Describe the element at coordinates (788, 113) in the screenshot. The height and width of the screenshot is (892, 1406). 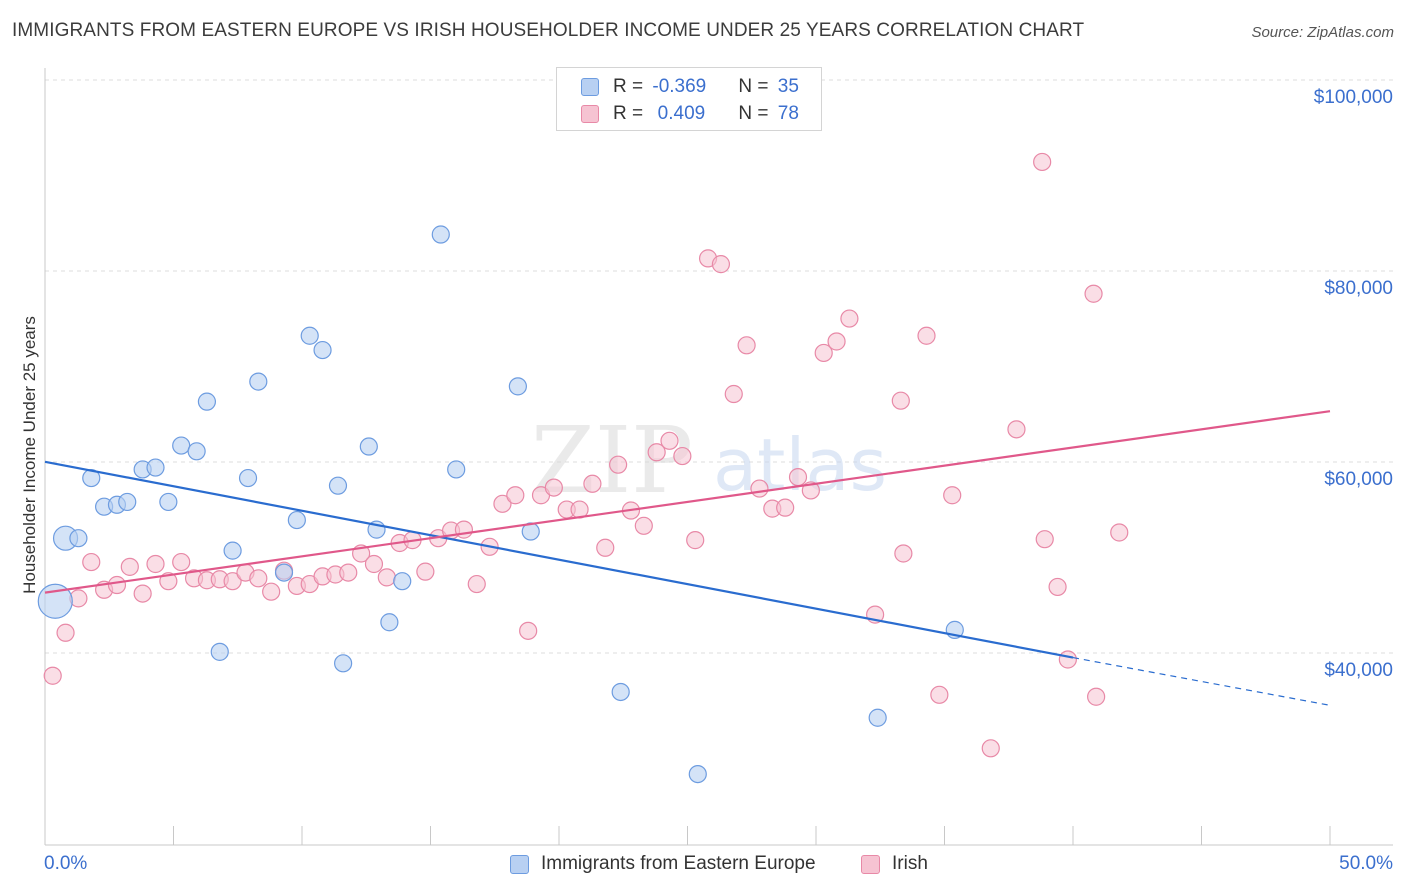
I see `legend-n-value: 78` at that location.